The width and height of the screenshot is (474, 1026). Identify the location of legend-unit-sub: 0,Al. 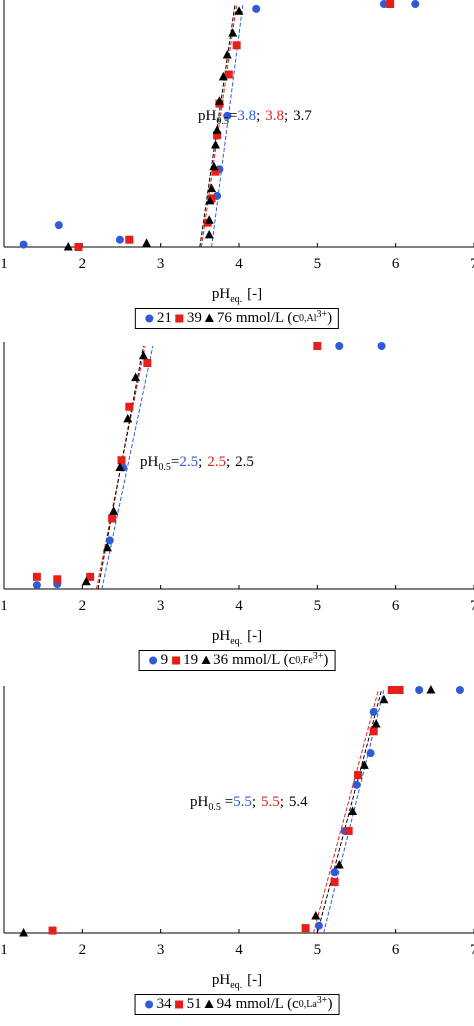
(308, 318).